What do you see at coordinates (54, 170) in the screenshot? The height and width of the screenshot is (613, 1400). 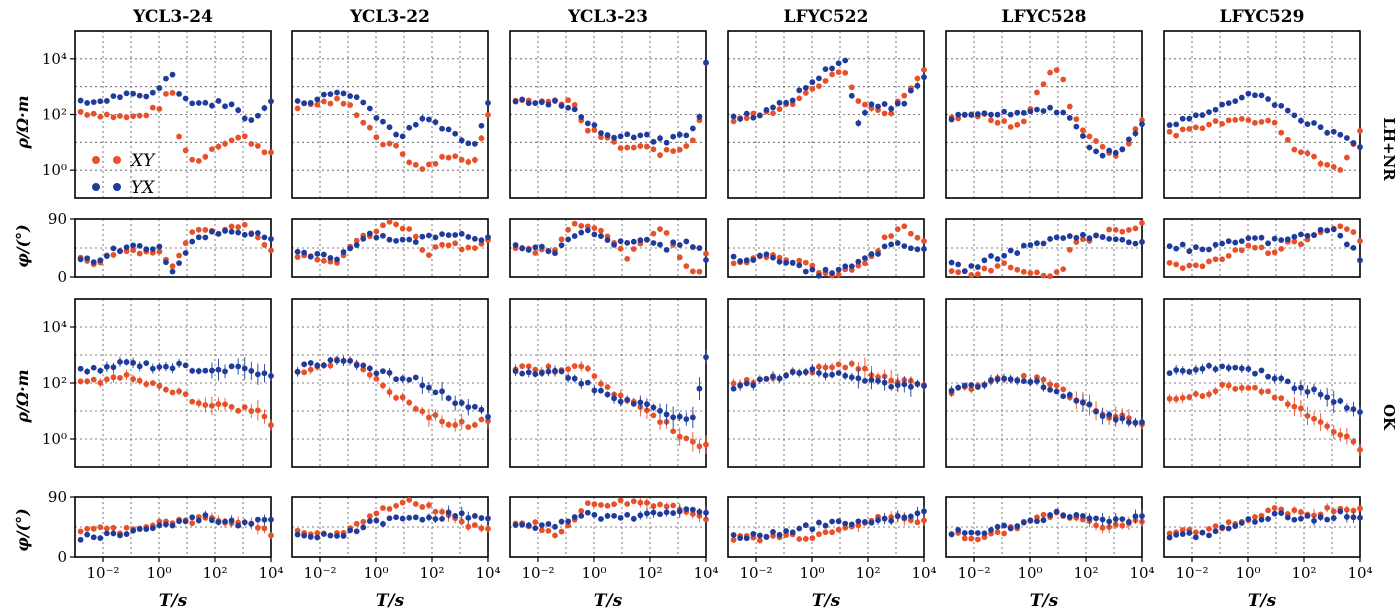 I see `rho-tick-label: 10⁰` at bounding box center [54, 170].